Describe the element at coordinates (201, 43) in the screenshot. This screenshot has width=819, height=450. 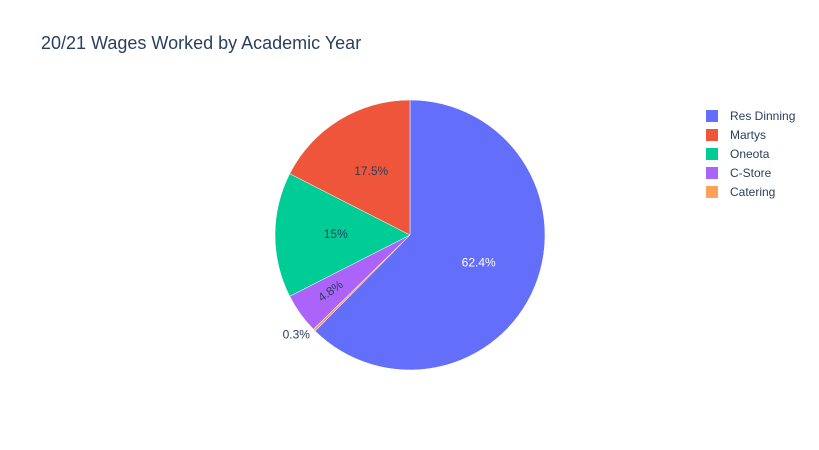
I see `chart-title: 20/21 Wages Worked by Academic Year` at that location.